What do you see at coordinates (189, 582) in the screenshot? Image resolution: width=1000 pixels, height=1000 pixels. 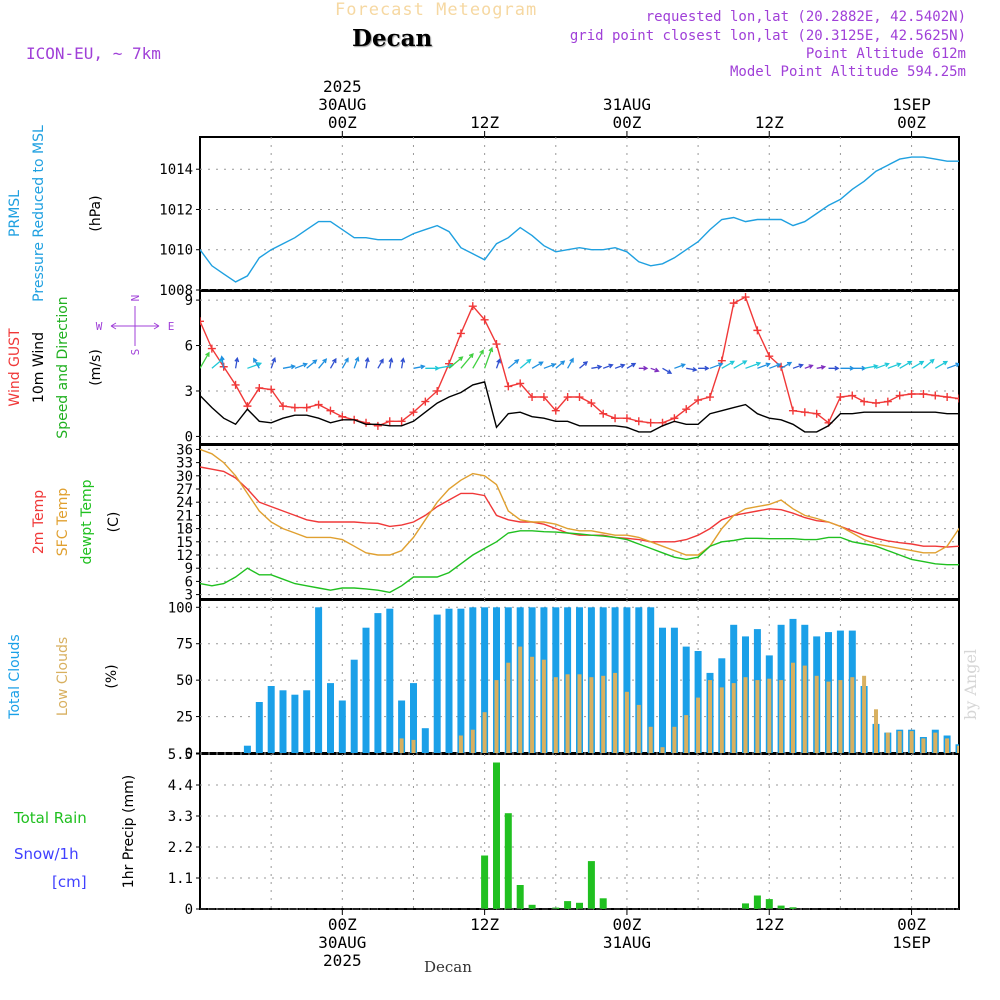 I see `y-tick-label: 6` at bounding box center [189, 582].